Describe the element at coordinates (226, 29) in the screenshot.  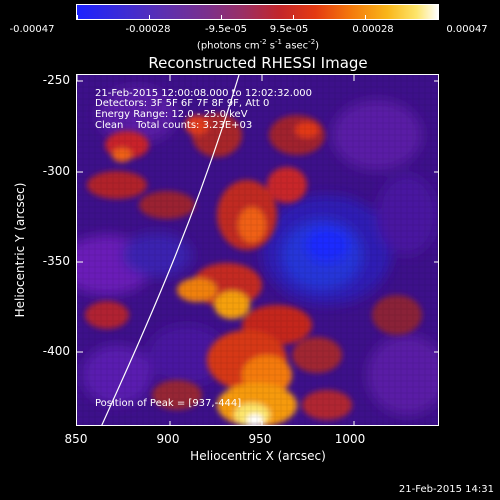
I see `colorbar-tick-label: -9.5e-05` at that location.